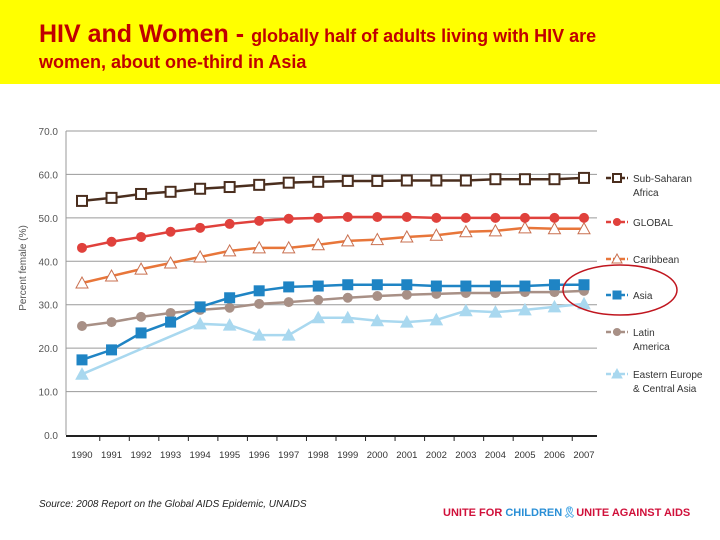 This screenshot has width=720, height=540. I want to click on x-tick-label: 2003, so click(465, 455).